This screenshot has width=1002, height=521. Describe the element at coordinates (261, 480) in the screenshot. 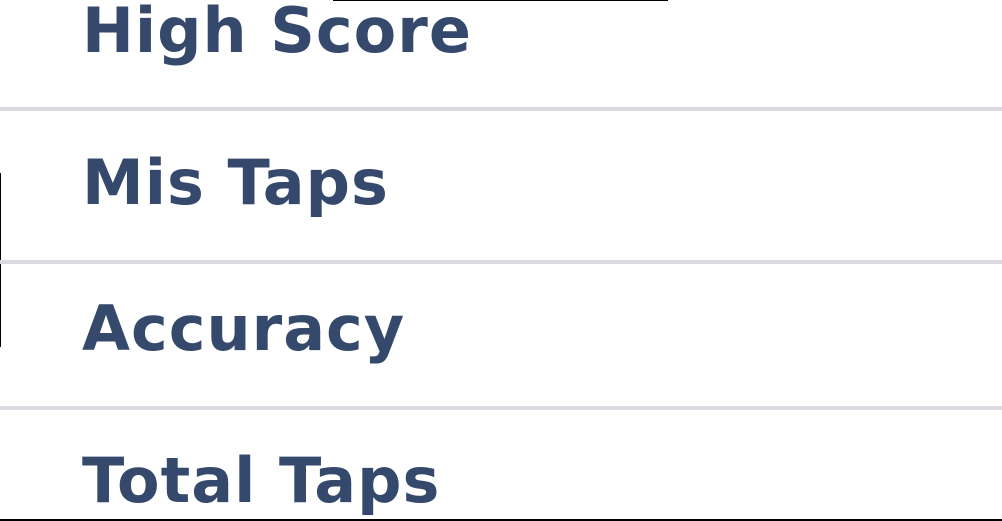

I see `stat-label-total-taps: Total Taps` at that location.